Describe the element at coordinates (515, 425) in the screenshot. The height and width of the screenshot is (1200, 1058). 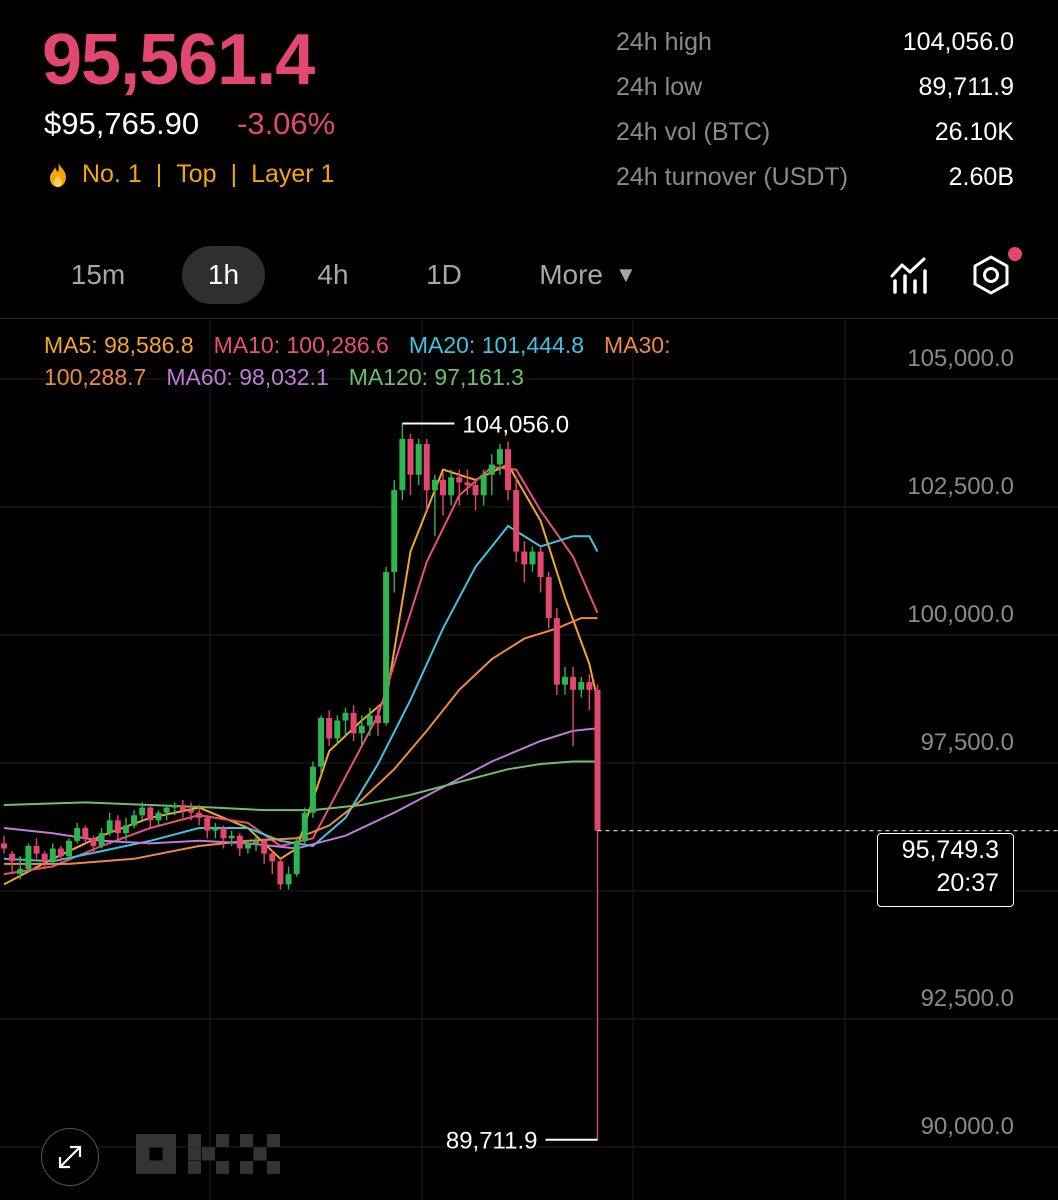
I see `high-marker-label: 104,056.0` at that location.